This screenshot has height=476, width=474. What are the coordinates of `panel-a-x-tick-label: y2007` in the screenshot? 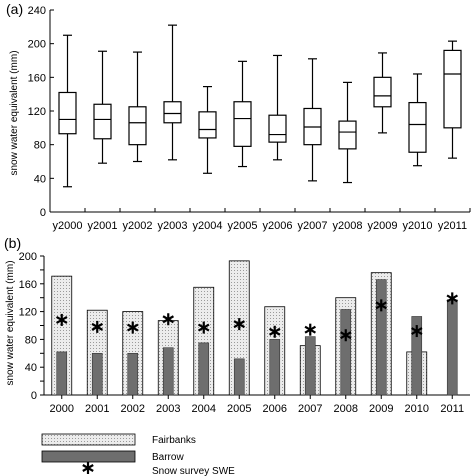 It's located at (313, 226).